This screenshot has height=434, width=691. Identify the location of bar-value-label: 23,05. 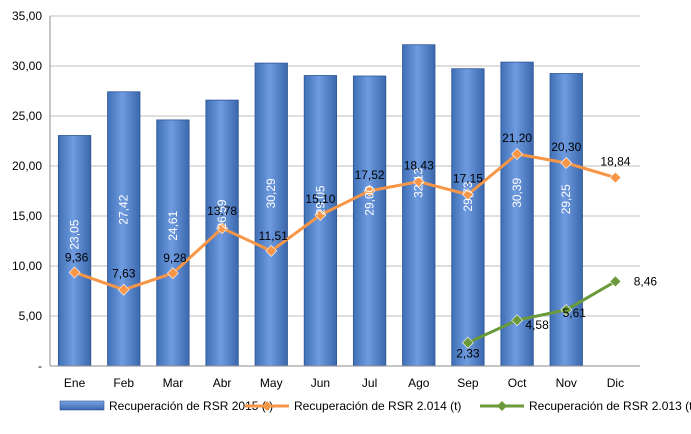
(75, 234).